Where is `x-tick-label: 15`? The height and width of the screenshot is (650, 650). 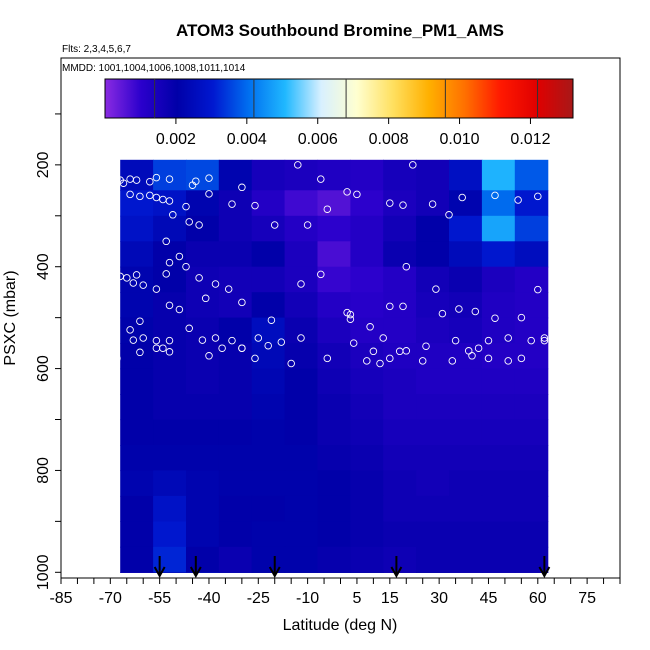
x-tick-label: 15 is located at coordinates (390, 598).